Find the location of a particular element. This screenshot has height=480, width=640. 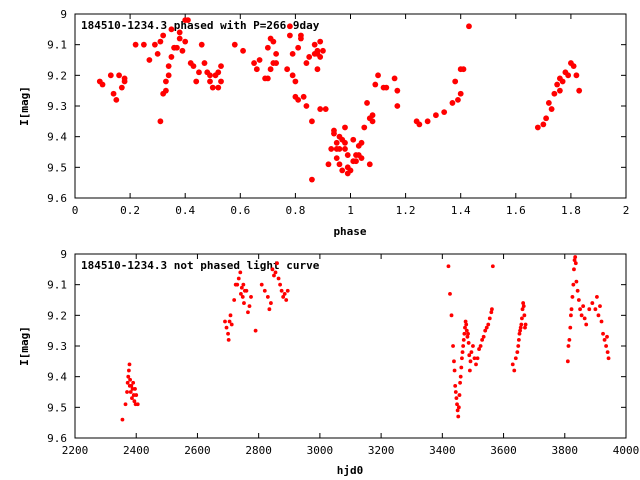

phased-y-tick-label: 9 is located at coordinates (63, 14).